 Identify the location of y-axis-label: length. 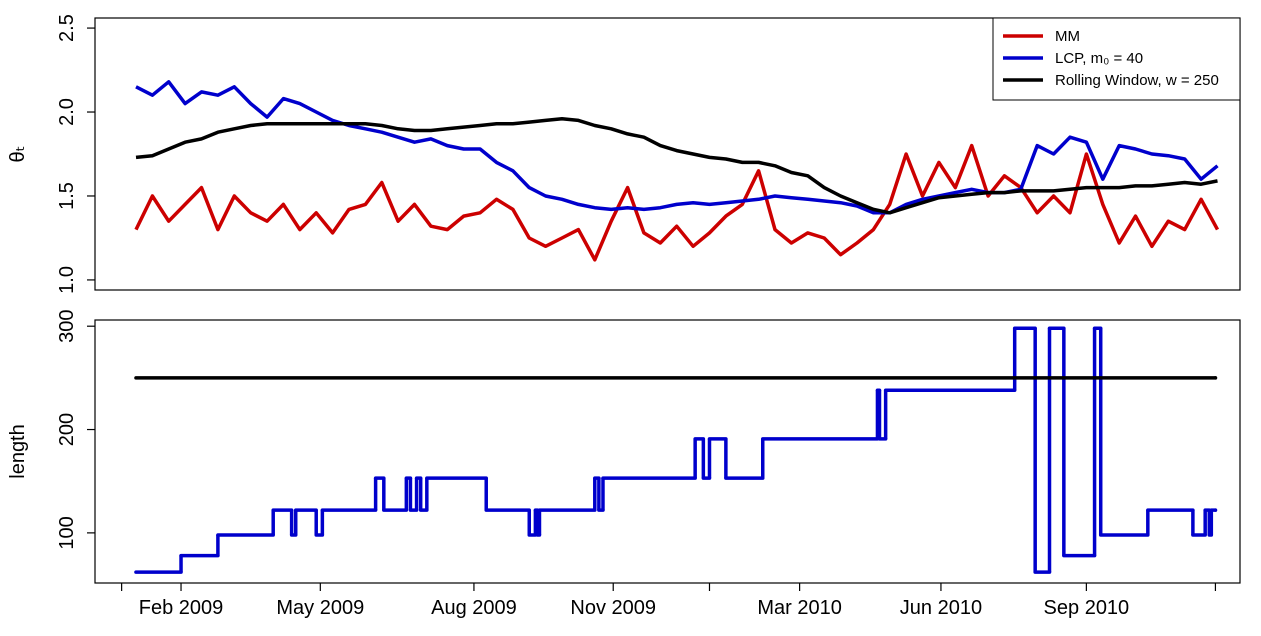
(18, 451).